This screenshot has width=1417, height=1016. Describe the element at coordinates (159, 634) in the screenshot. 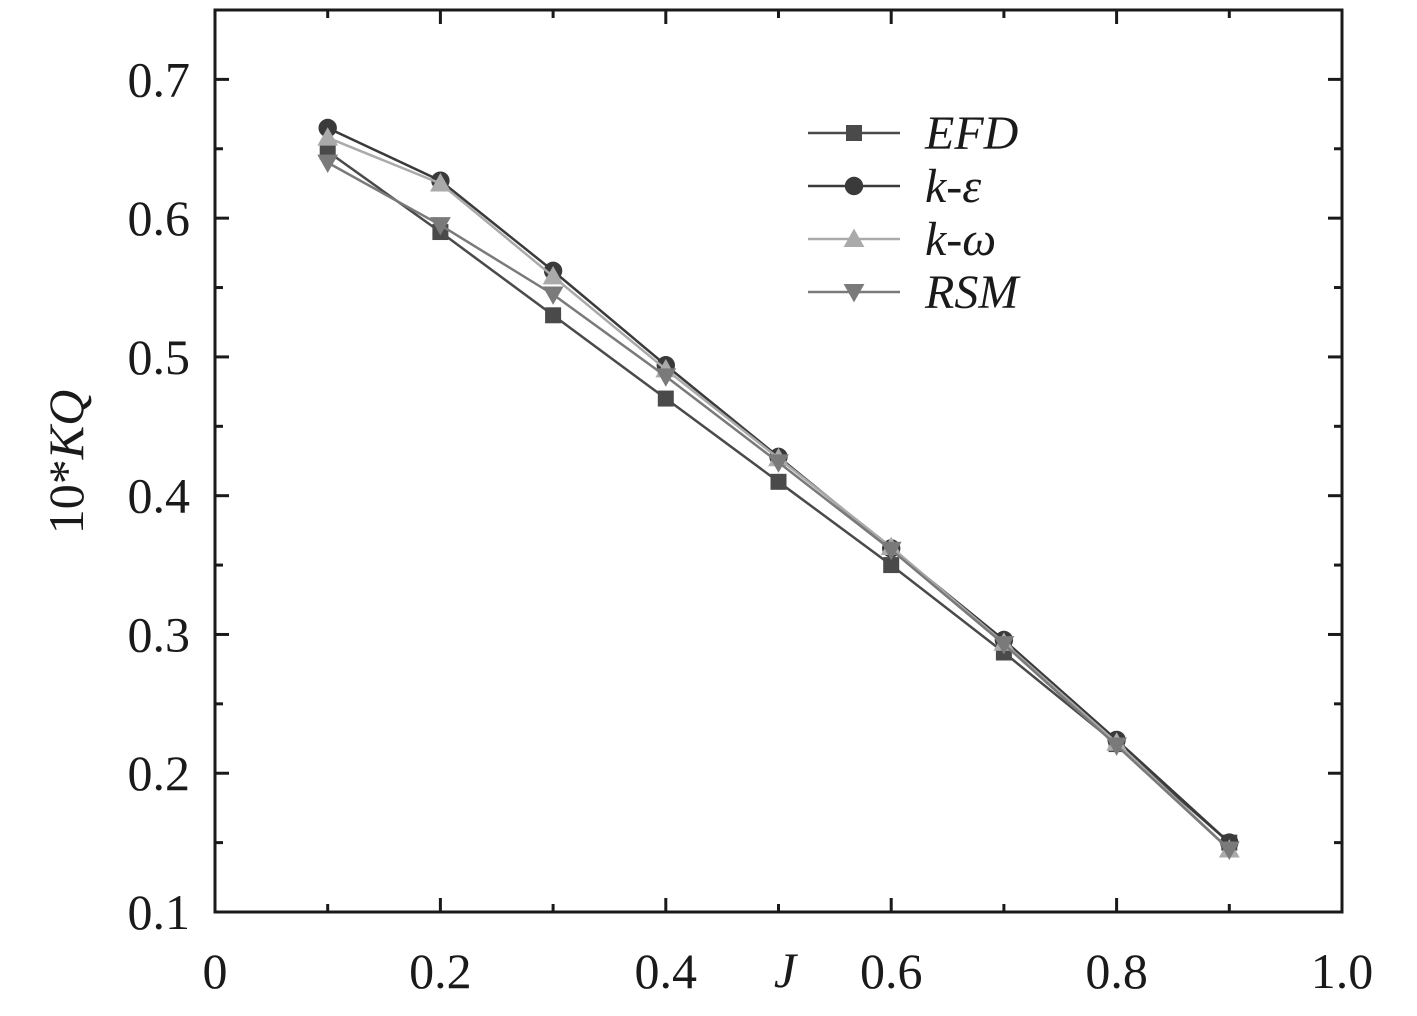

I see `y-tick-label: 0.3` at that location.